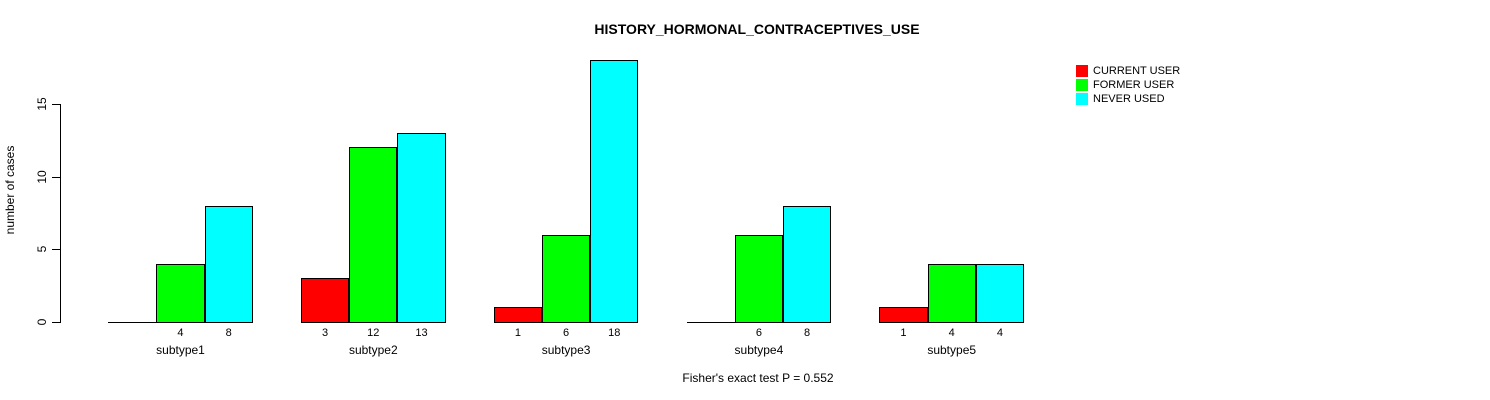  I want to click on x-category-label: subtype1, so click(180, 350).